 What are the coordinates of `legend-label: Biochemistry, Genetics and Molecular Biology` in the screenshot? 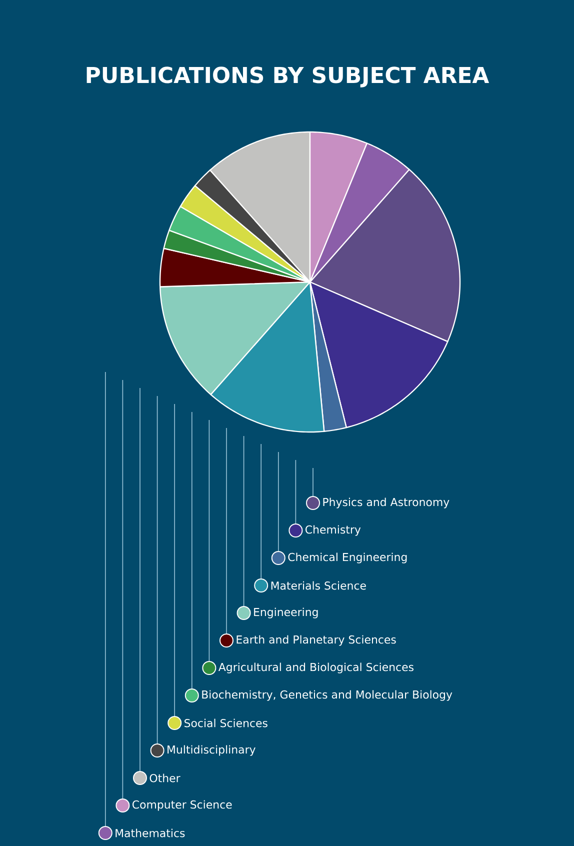 It's located at (327, 695).